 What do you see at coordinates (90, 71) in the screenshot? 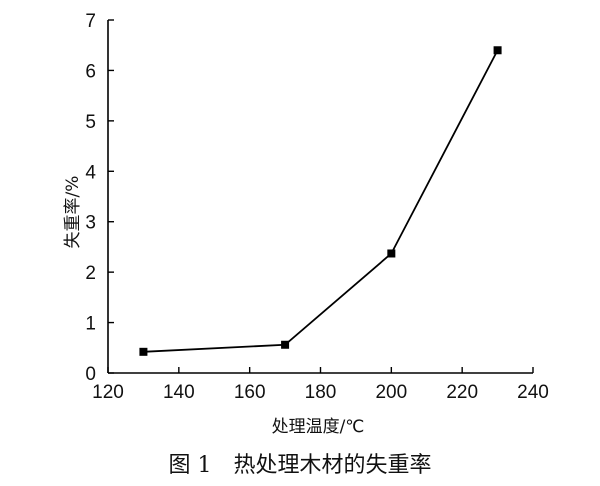
I see `y-tick-label: 6` at bounding box center [90, 71].